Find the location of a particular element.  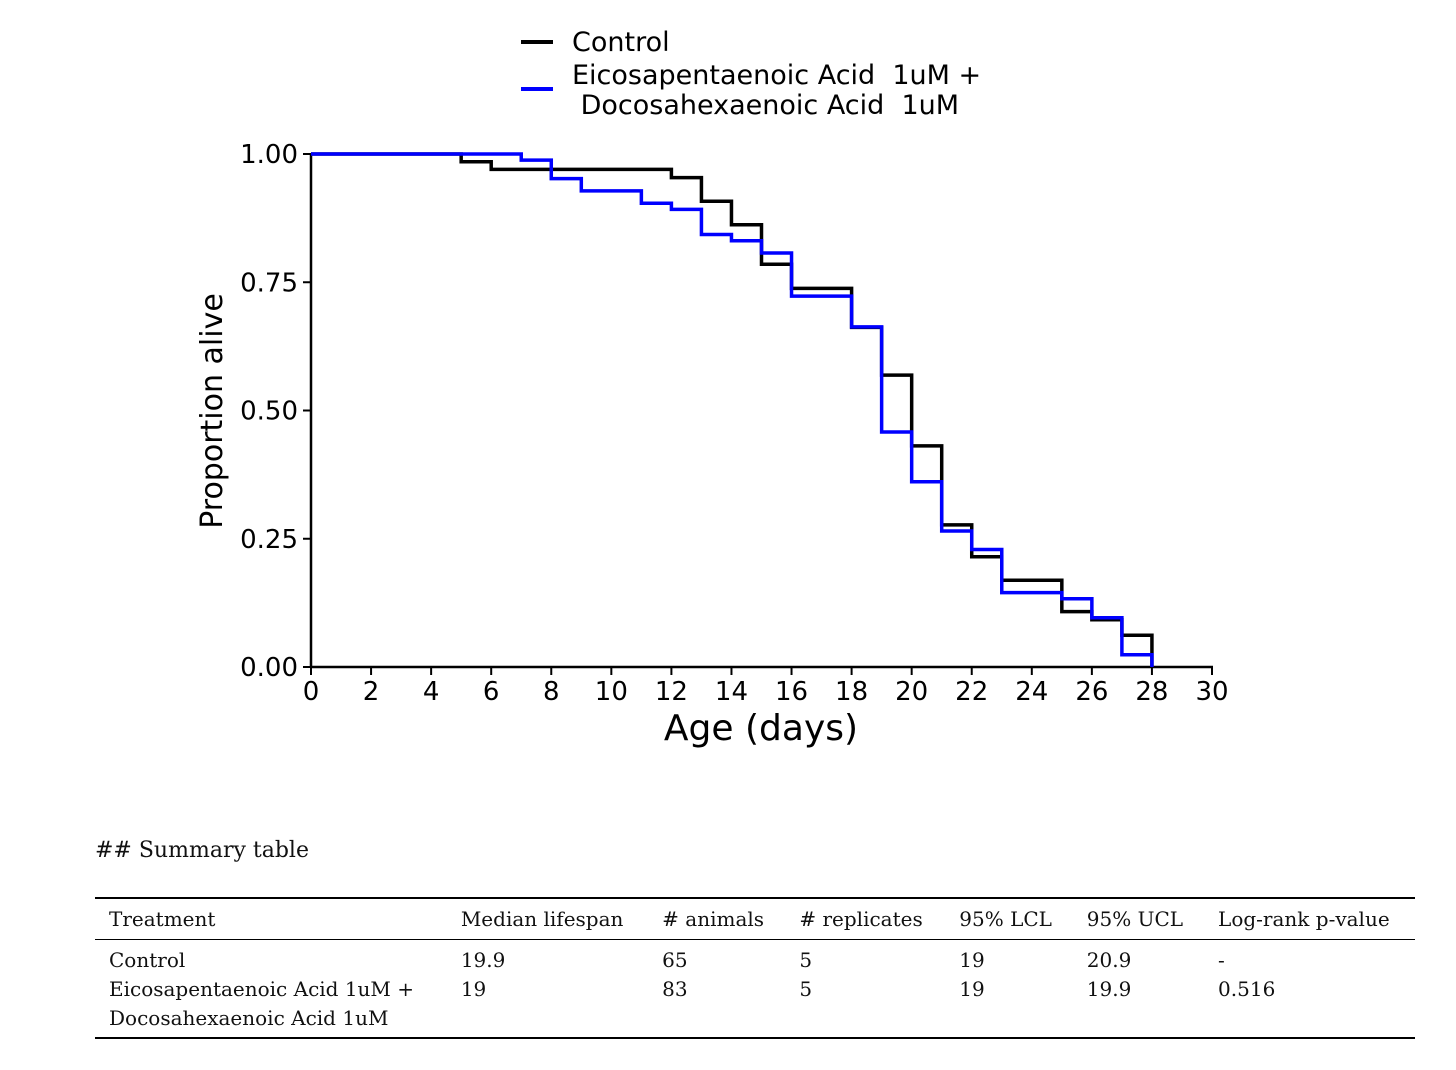

x-tick-label: 0 is located at coordinates (311, 692).